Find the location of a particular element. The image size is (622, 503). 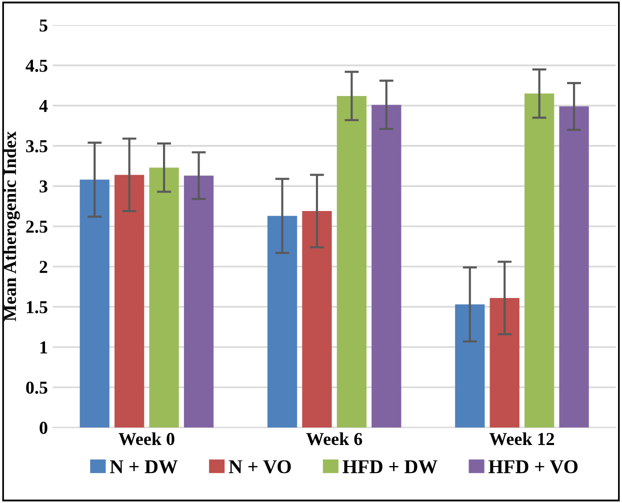

y-tick-label: 2 is located at coordinates (44, 266).